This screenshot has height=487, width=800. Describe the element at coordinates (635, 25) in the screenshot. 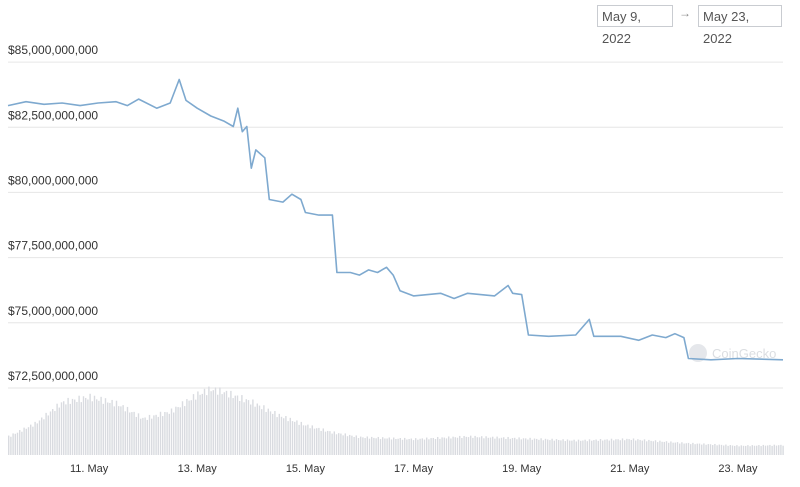

I see `date-range-start: May 9, 2022` at that location.